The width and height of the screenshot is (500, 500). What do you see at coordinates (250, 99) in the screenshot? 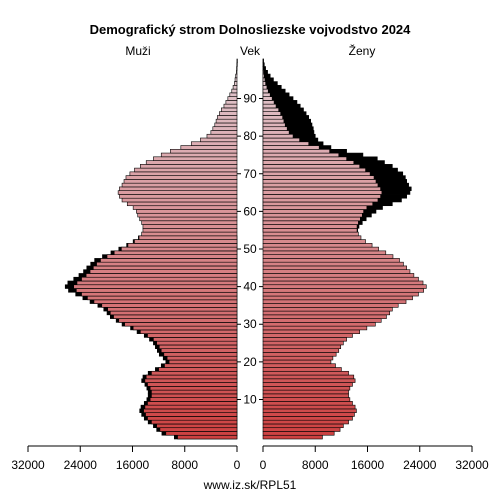
I see `age-tick-label-90: 90` at bounding box center [250, 99].